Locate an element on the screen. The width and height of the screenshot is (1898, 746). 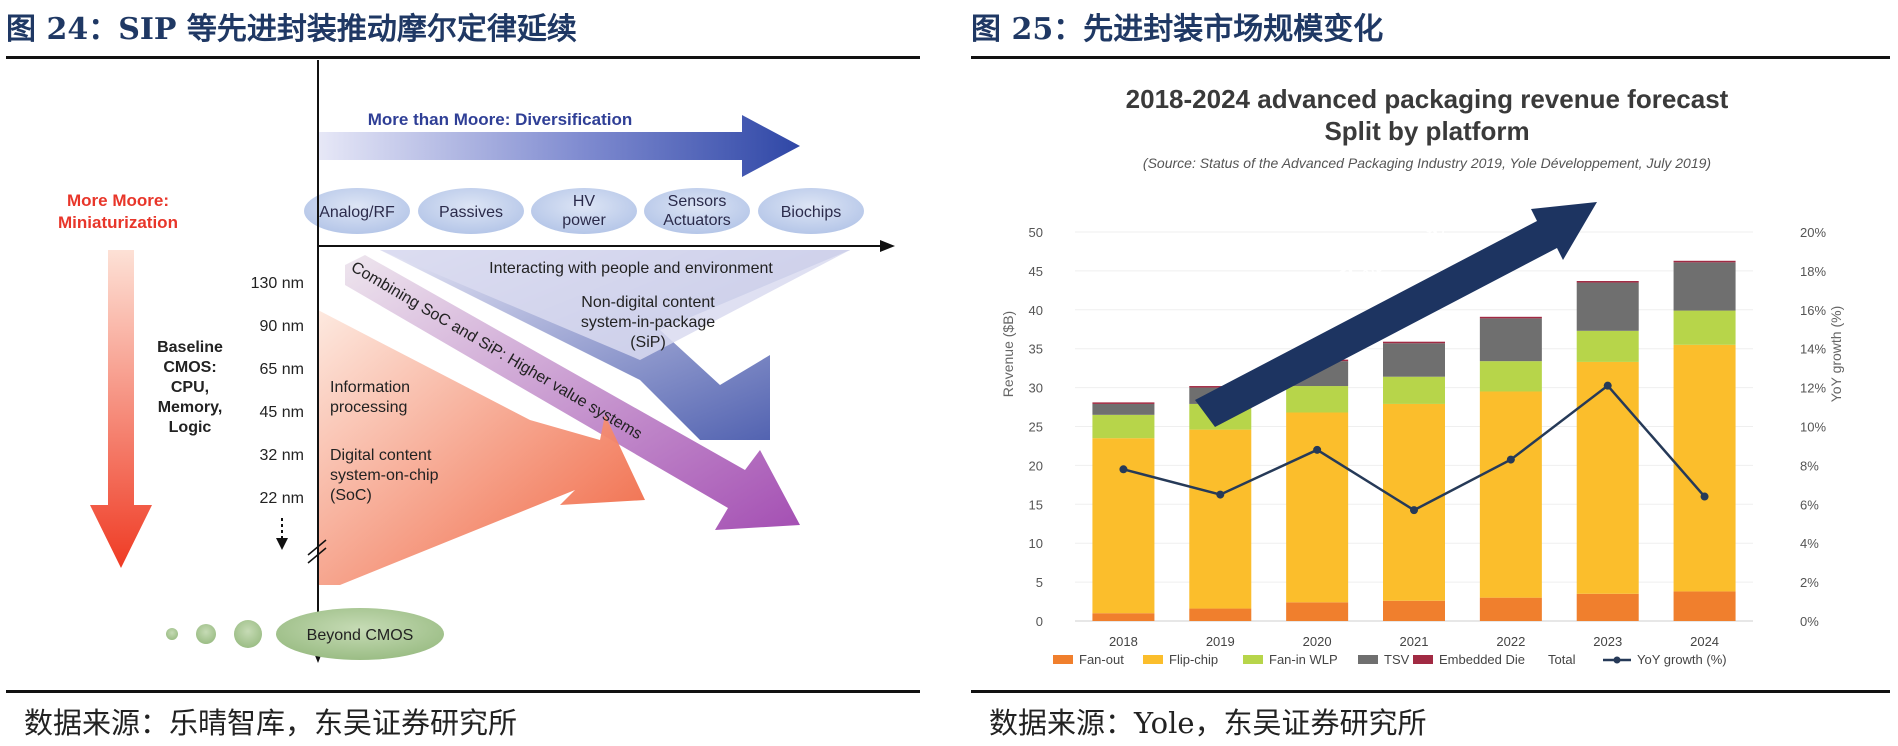
y-tick-label: 50 is located at coordinates (1036, 232).